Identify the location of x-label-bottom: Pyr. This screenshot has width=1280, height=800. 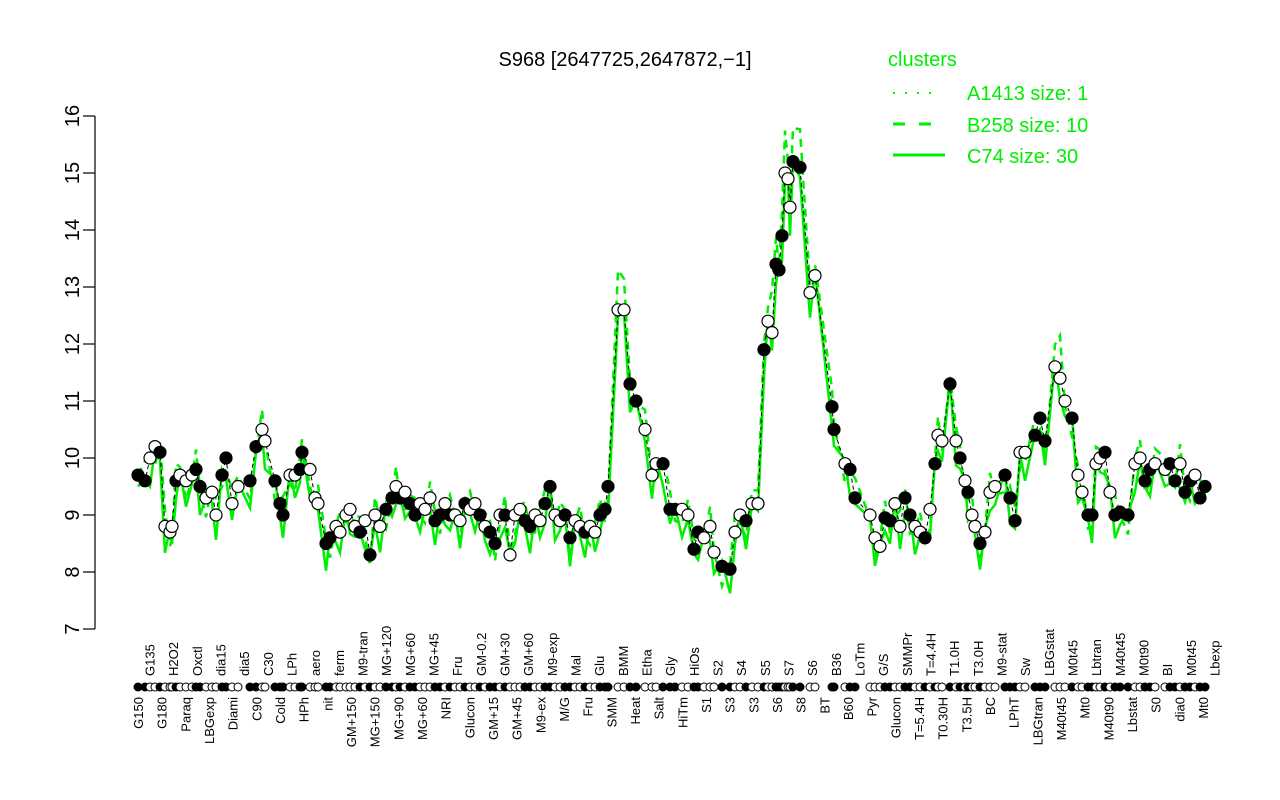
(872, 706).